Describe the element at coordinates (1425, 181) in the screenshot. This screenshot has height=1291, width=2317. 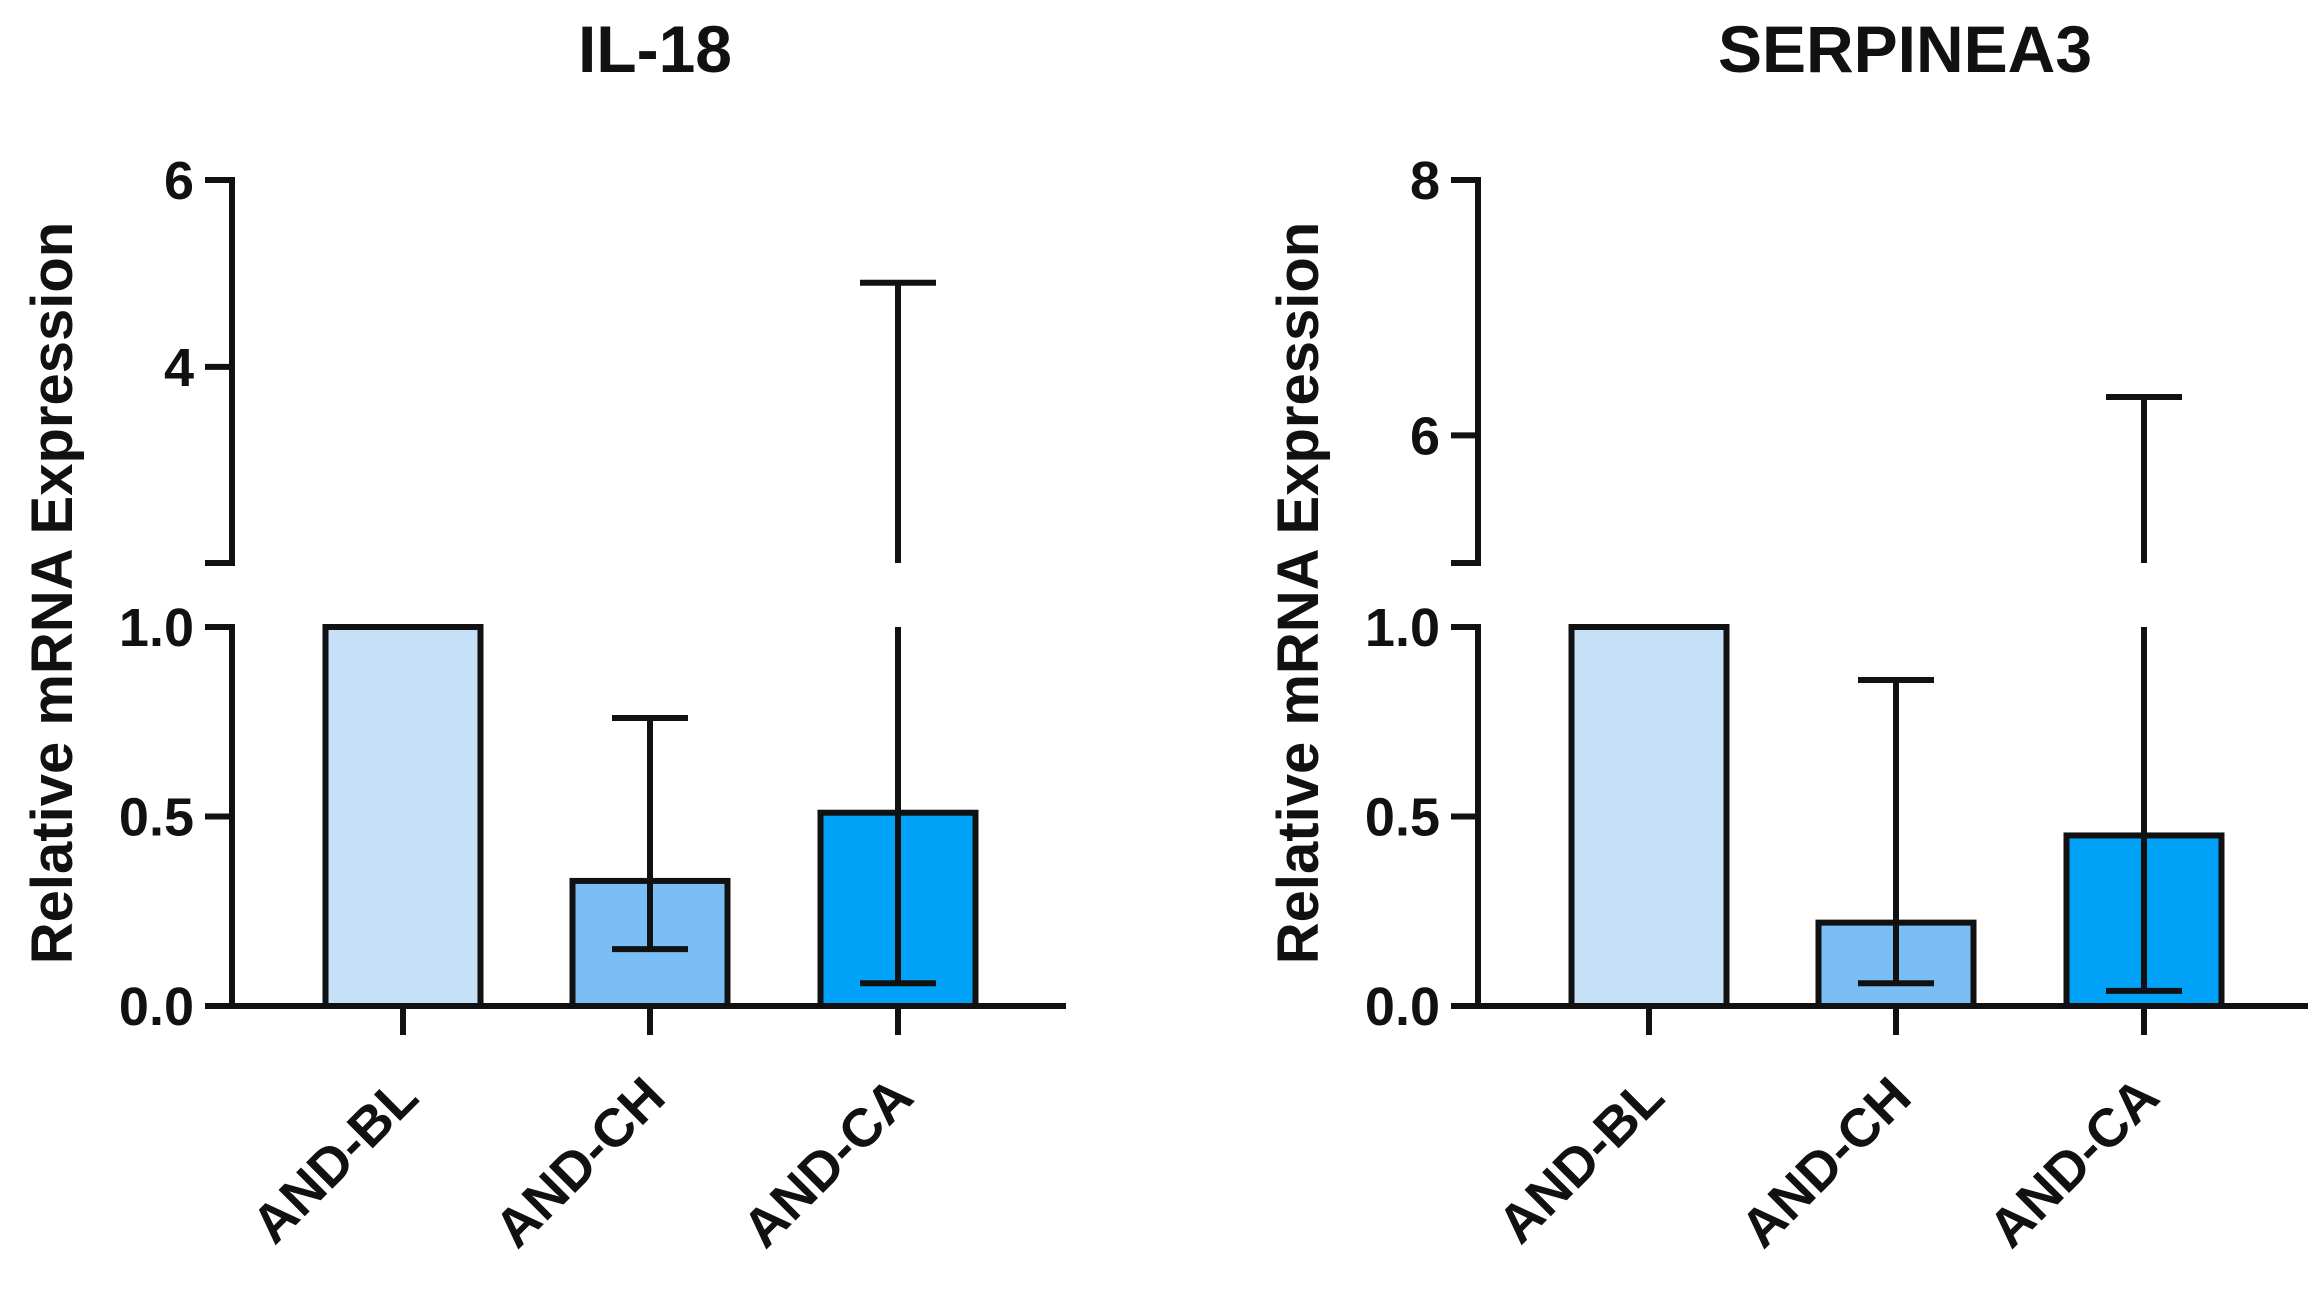
I see `y-tick-label: 8` at that location.